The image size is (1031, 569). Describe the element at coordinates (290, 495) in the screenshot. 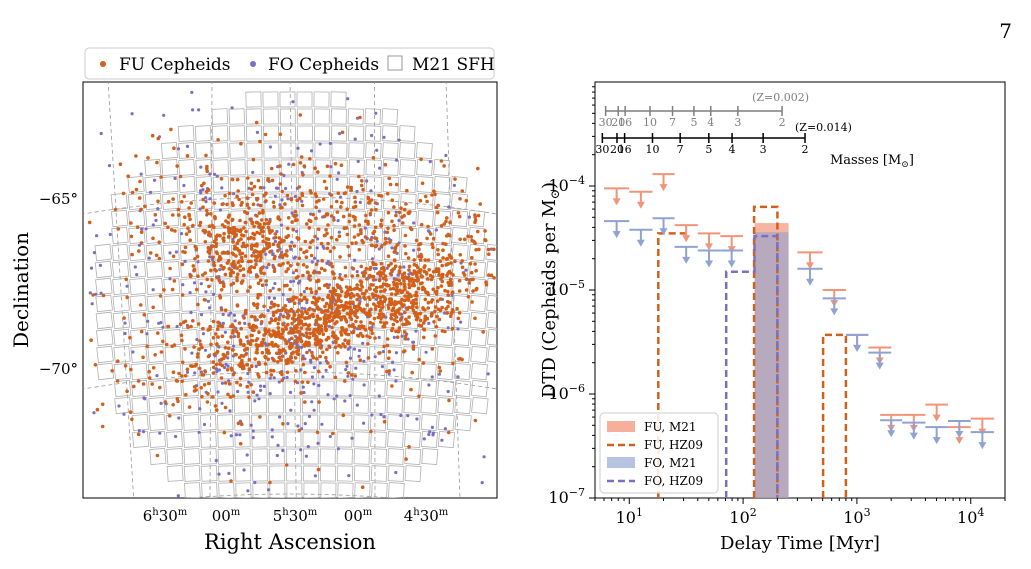

I see `dec-grid-line` at that location.